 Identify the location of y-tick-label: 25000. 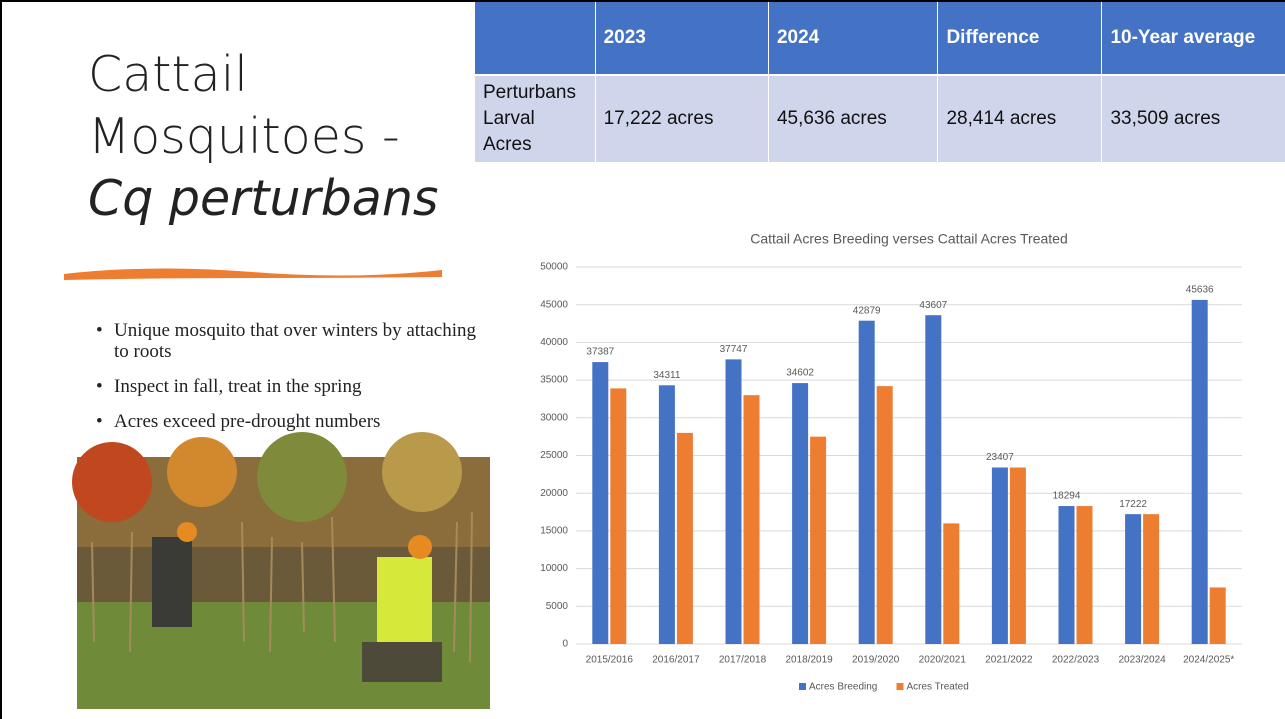
(554, 455).